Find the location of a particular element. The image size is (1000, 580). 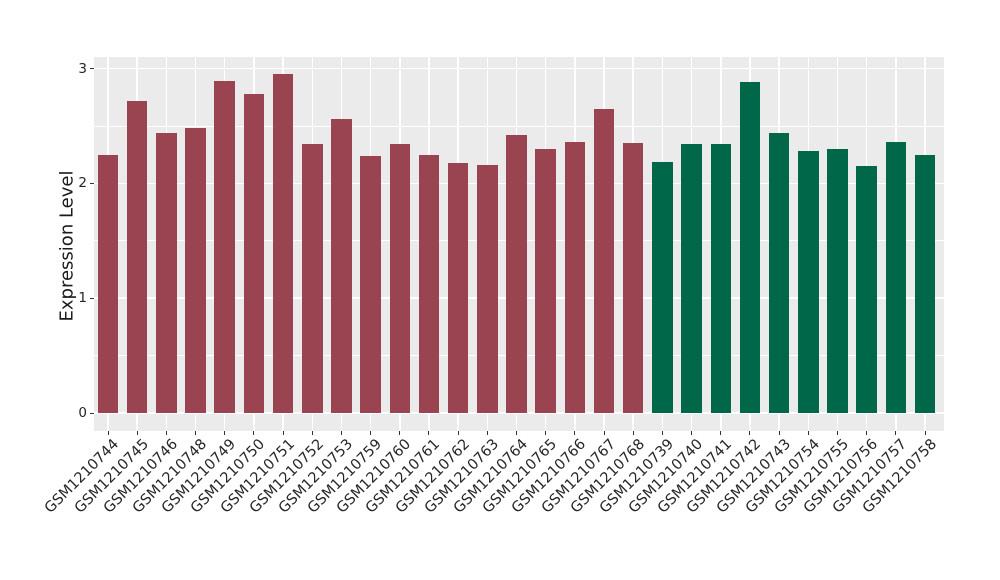

gridline-minor-y is located at coordinates (519, 126).